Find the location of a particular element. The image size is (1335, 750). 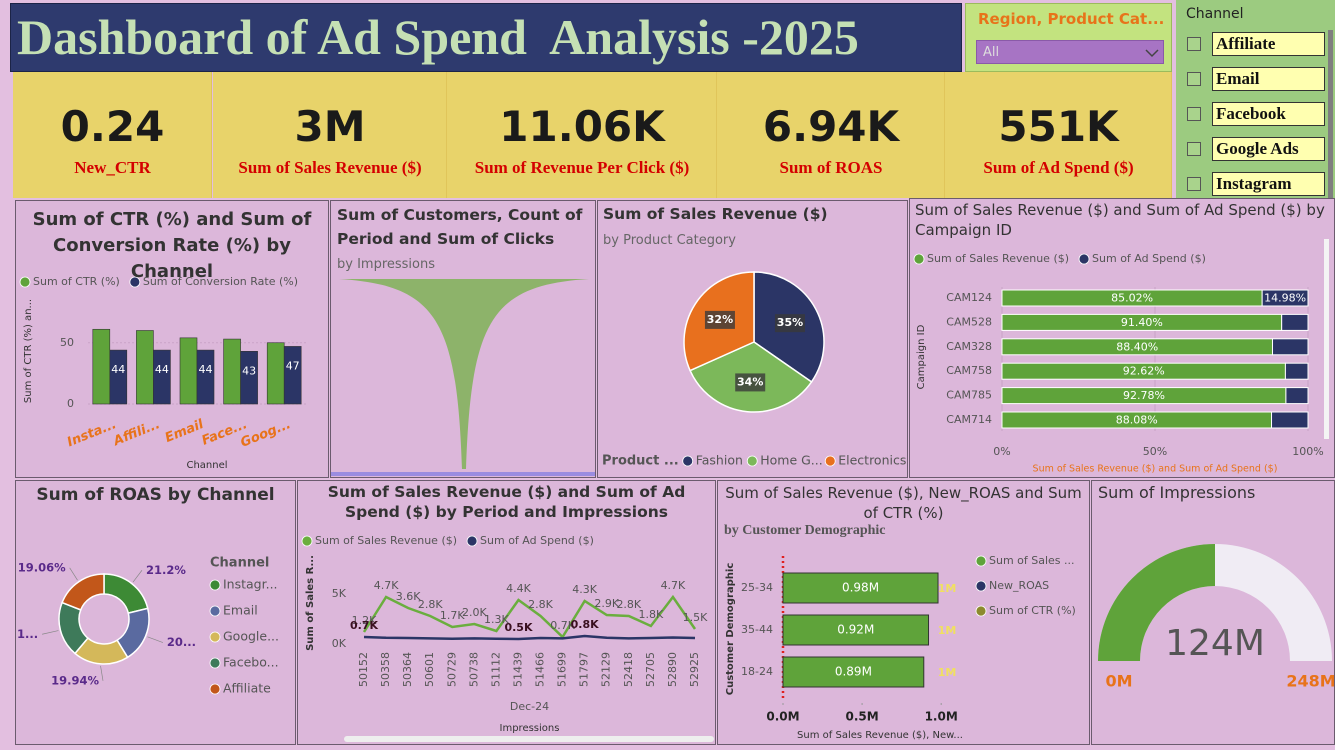

data-label: 1.7K is located at coordinates (452, 615).